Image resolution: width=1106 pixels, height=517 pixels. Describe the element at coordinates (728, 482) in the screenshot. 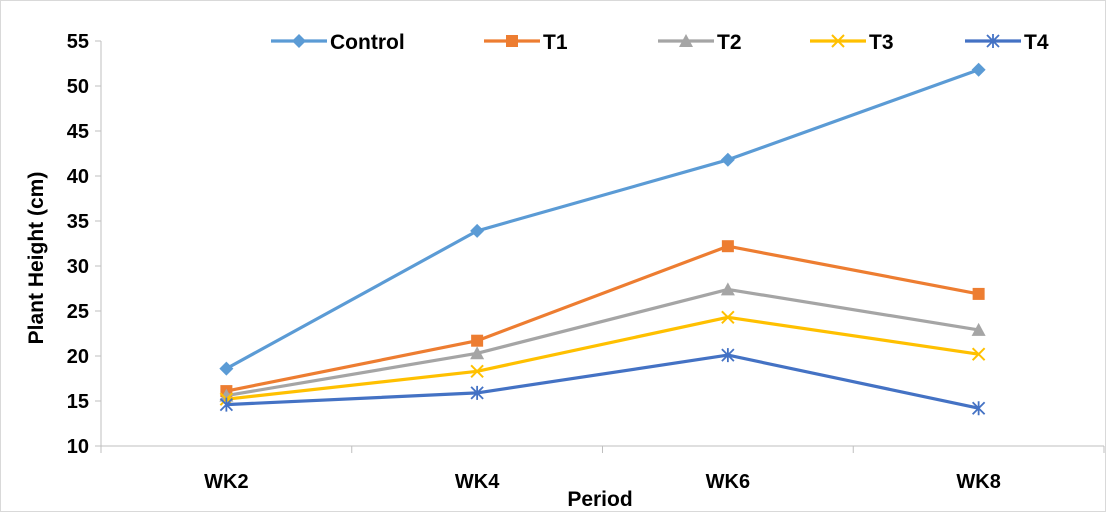

I see `x-tick-label: WK6` at that location.